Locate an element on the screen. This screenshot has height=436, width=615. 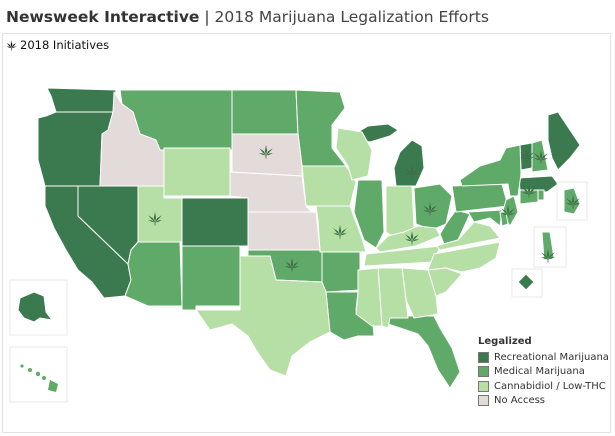
state-kansas is located at coordinates (284, 231).